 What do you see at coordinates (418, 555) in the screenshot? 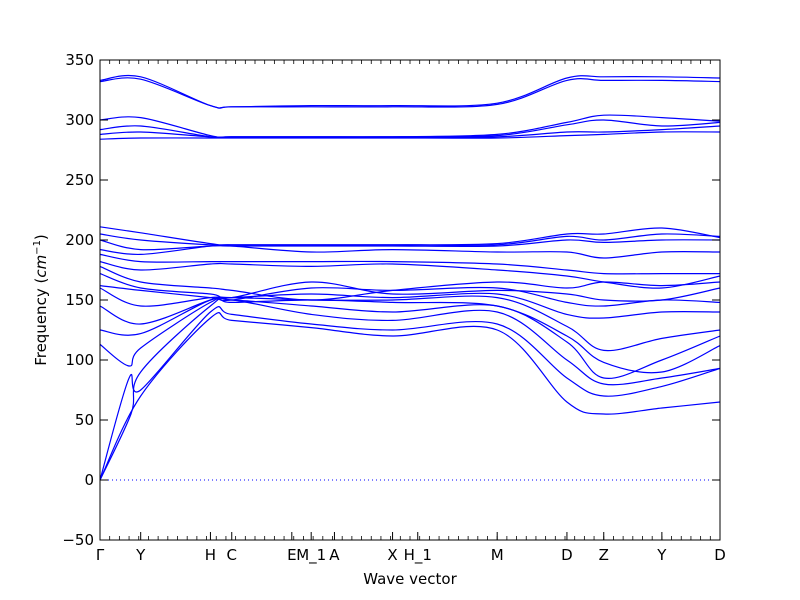
I see `x-tick-label: H_1` at bounding box center [418, 555].